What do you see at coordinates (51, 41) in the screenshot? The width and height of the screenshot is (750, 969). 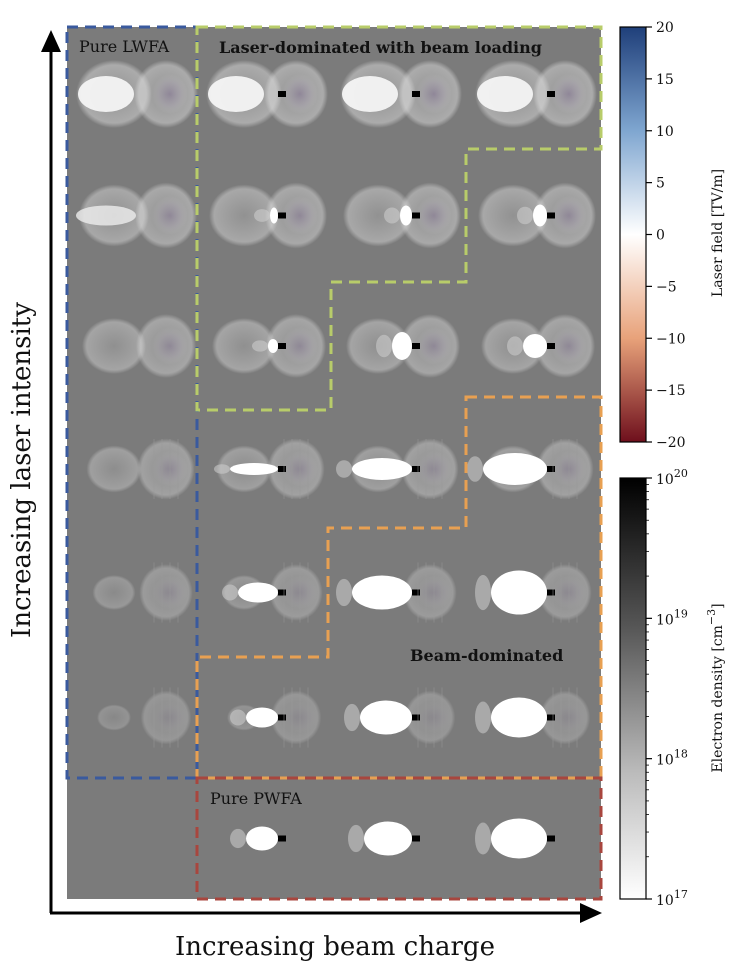 I see `y-axis-arrowhead` at bounding box center [51, 41].